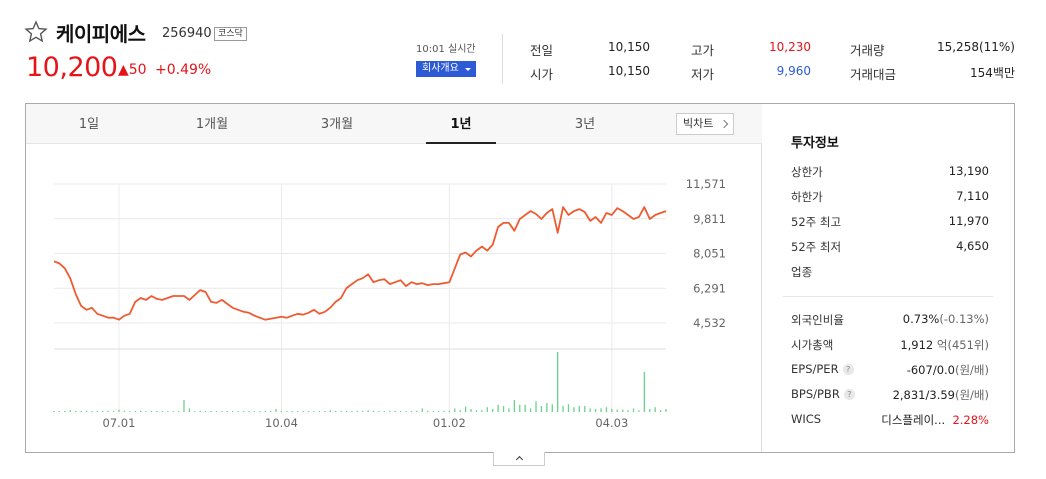 The image size is (1046, 479). I want to click on low-value: 9,960, so click(793, 71).